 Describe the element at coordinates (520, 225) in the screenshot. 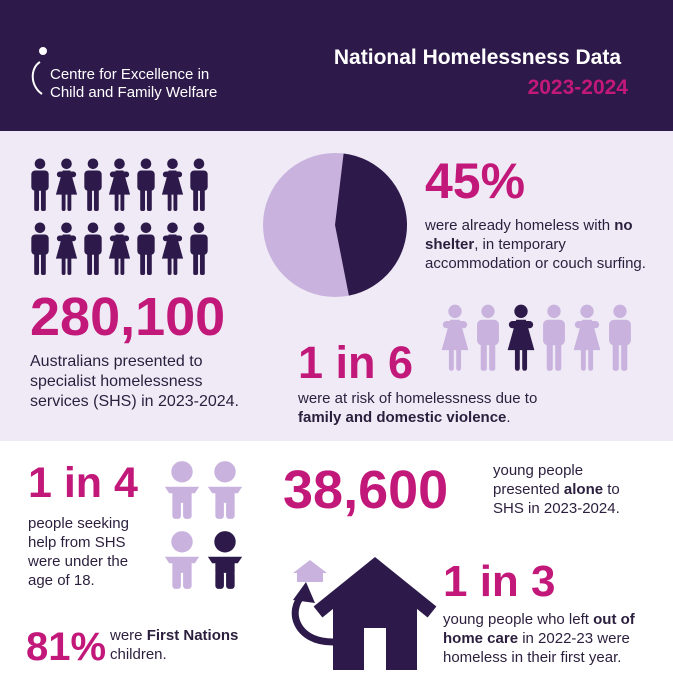

I see `text-segment: were already homeless with` at that location.